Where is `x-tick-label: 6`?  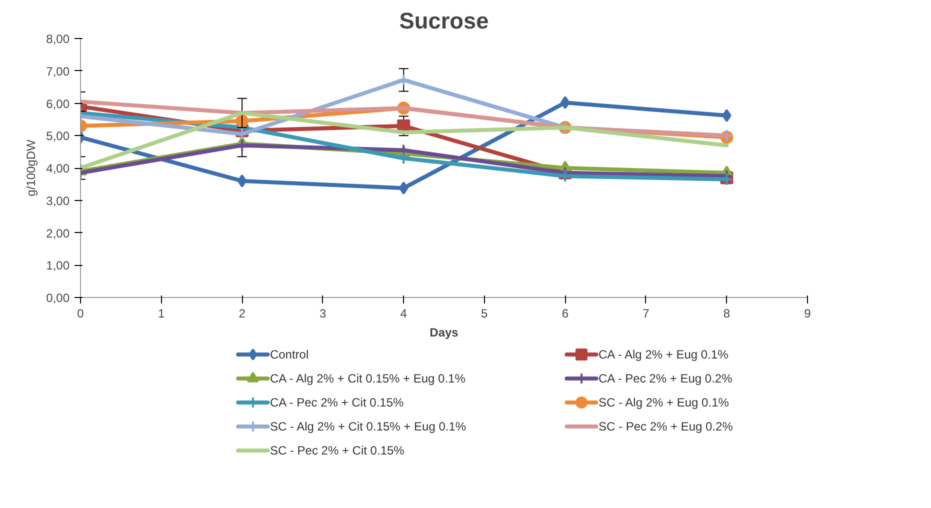 x-tick-label: 6 is located at coordinates (565, 313).